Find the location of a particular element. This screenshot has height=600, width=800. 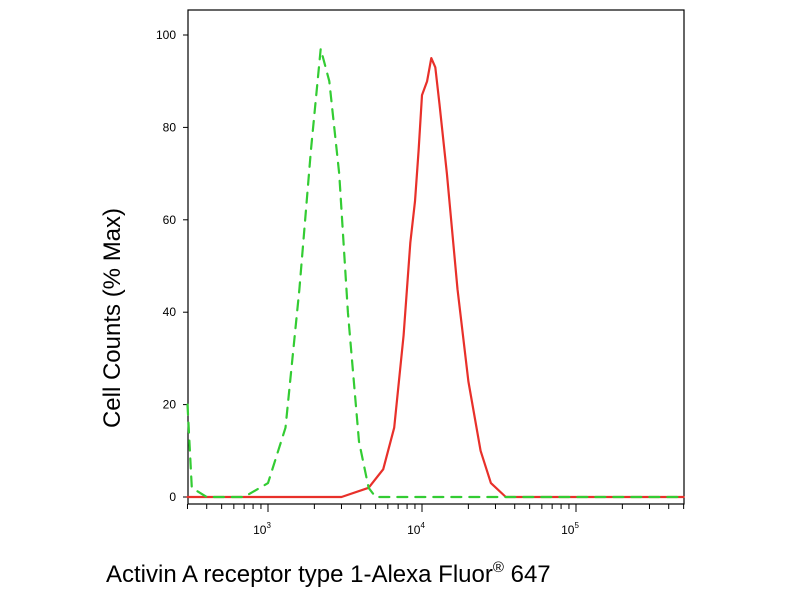

x-axis-title-suffix: 647 is located at coordinates (527, 574).